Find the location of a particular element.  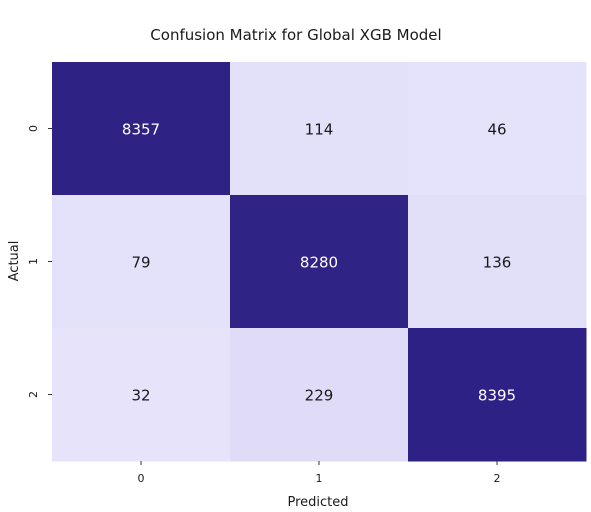

cell-value-0-1: 114 is located at coordinates (319, 130).